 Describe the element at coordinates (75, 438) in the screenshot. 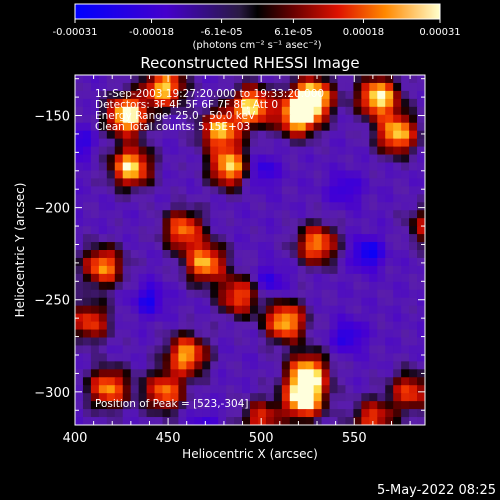

I see `x-tick-label: 400` at that location.